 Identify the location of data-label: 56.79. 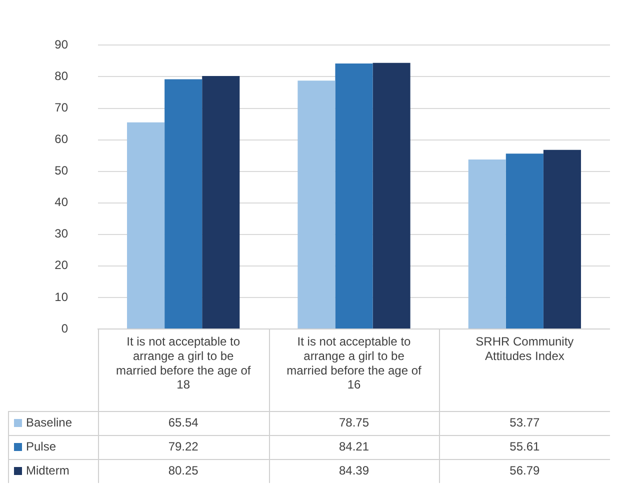
(525, 470).